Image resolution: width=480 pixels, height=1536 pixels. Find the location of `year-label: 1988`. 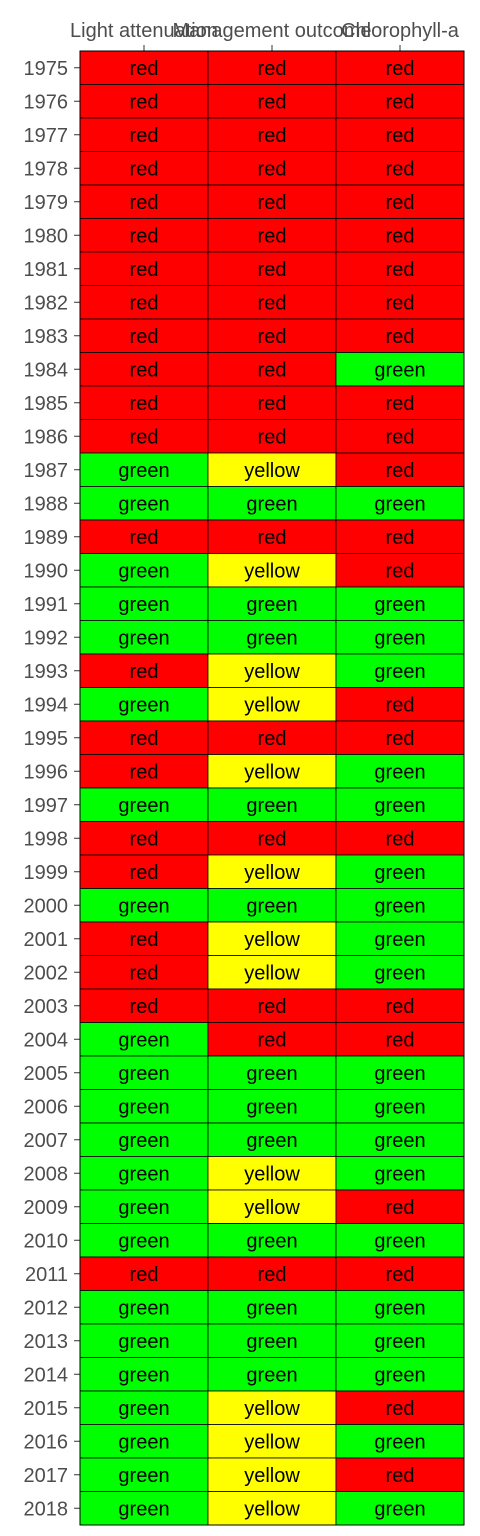

year-label: 1988 is located at coordinates (46, 504).